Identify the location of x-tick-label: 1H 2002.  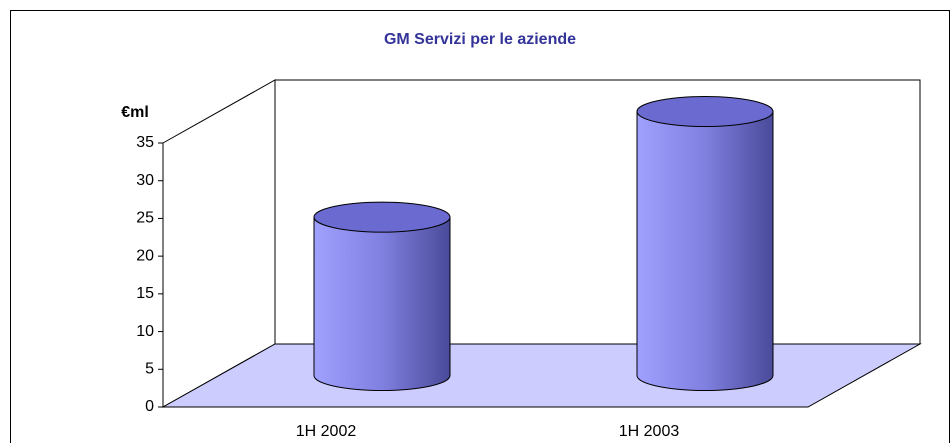
(326, 431).